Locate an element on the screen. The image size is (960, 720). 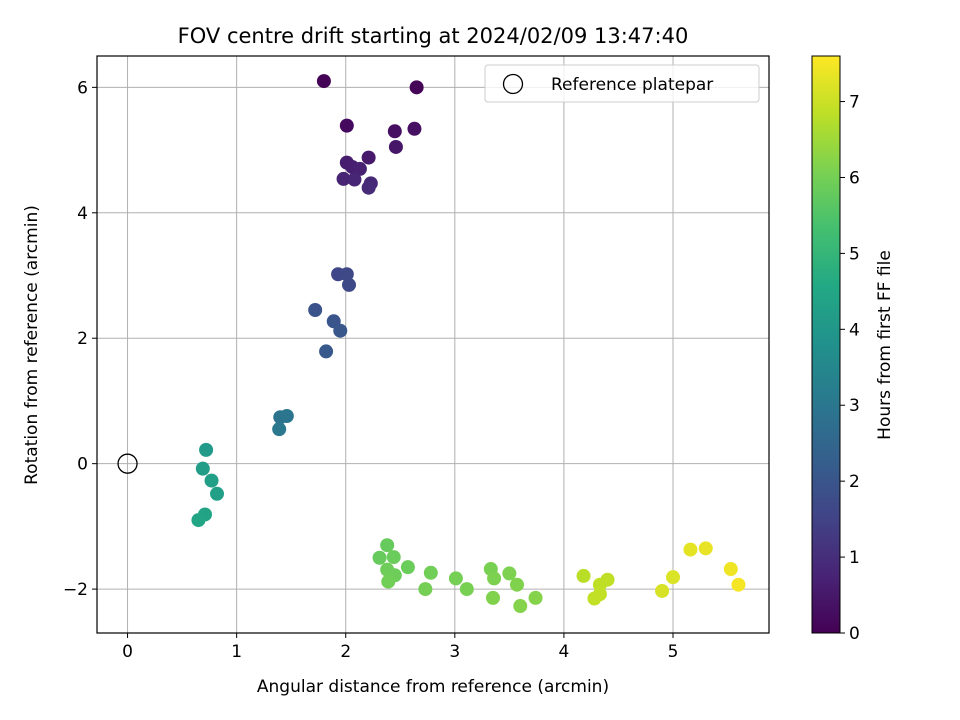
colorbar-label: Hours from first FF file is located at coordinates (885, 345).